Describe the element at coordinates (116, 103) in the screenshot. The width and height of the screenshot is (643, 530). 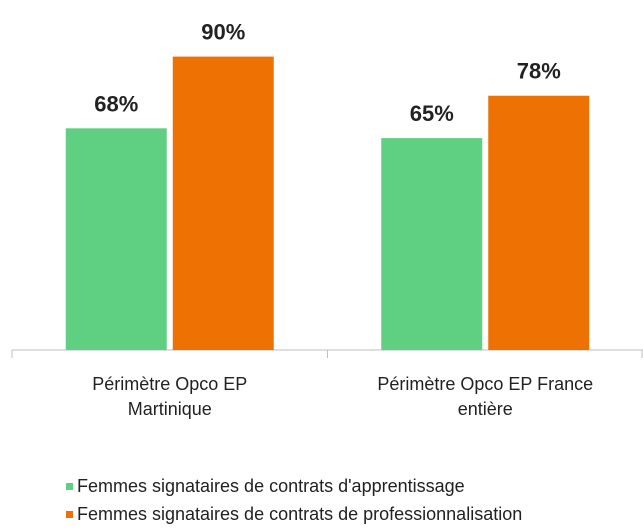
I see `value-label: 68%` at that location.